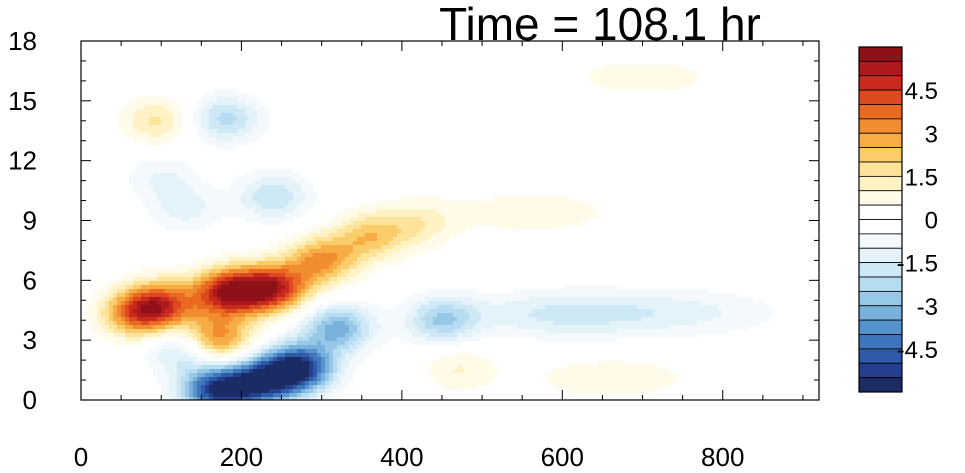 The height and width of the screenshot is (473, 965). What do you see at coordinates (30, 400) in the screenshot?
I see `y-tick-label: 0` at bounding box center [30, 400].